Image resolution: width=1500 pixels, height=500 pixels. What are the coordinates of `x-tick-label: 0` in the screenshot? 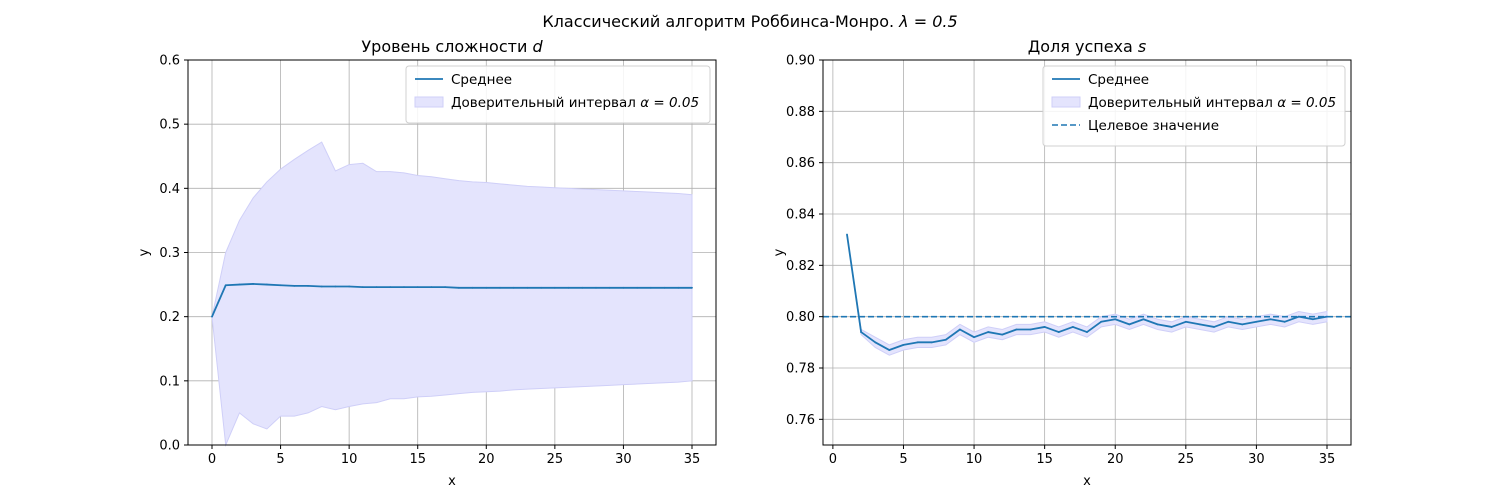 It's located at (212, 459).